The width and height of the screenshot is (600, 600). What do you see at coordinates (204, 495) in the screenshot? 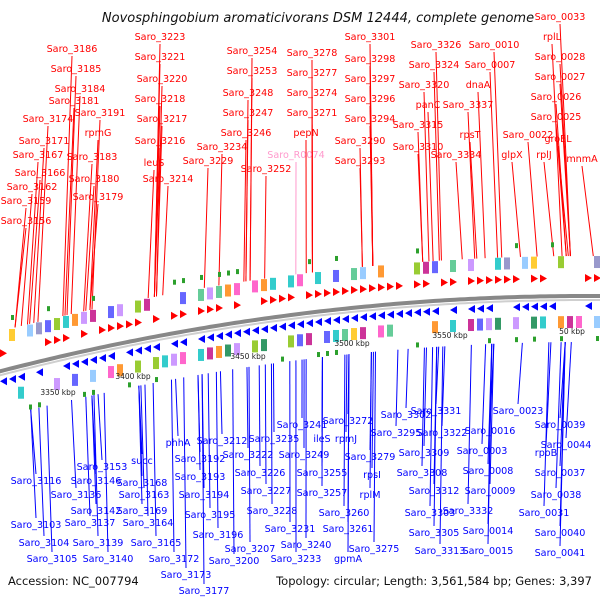
I see `reverse-label-saro-3194: Saro_3194` at bounding box center [204, 495].